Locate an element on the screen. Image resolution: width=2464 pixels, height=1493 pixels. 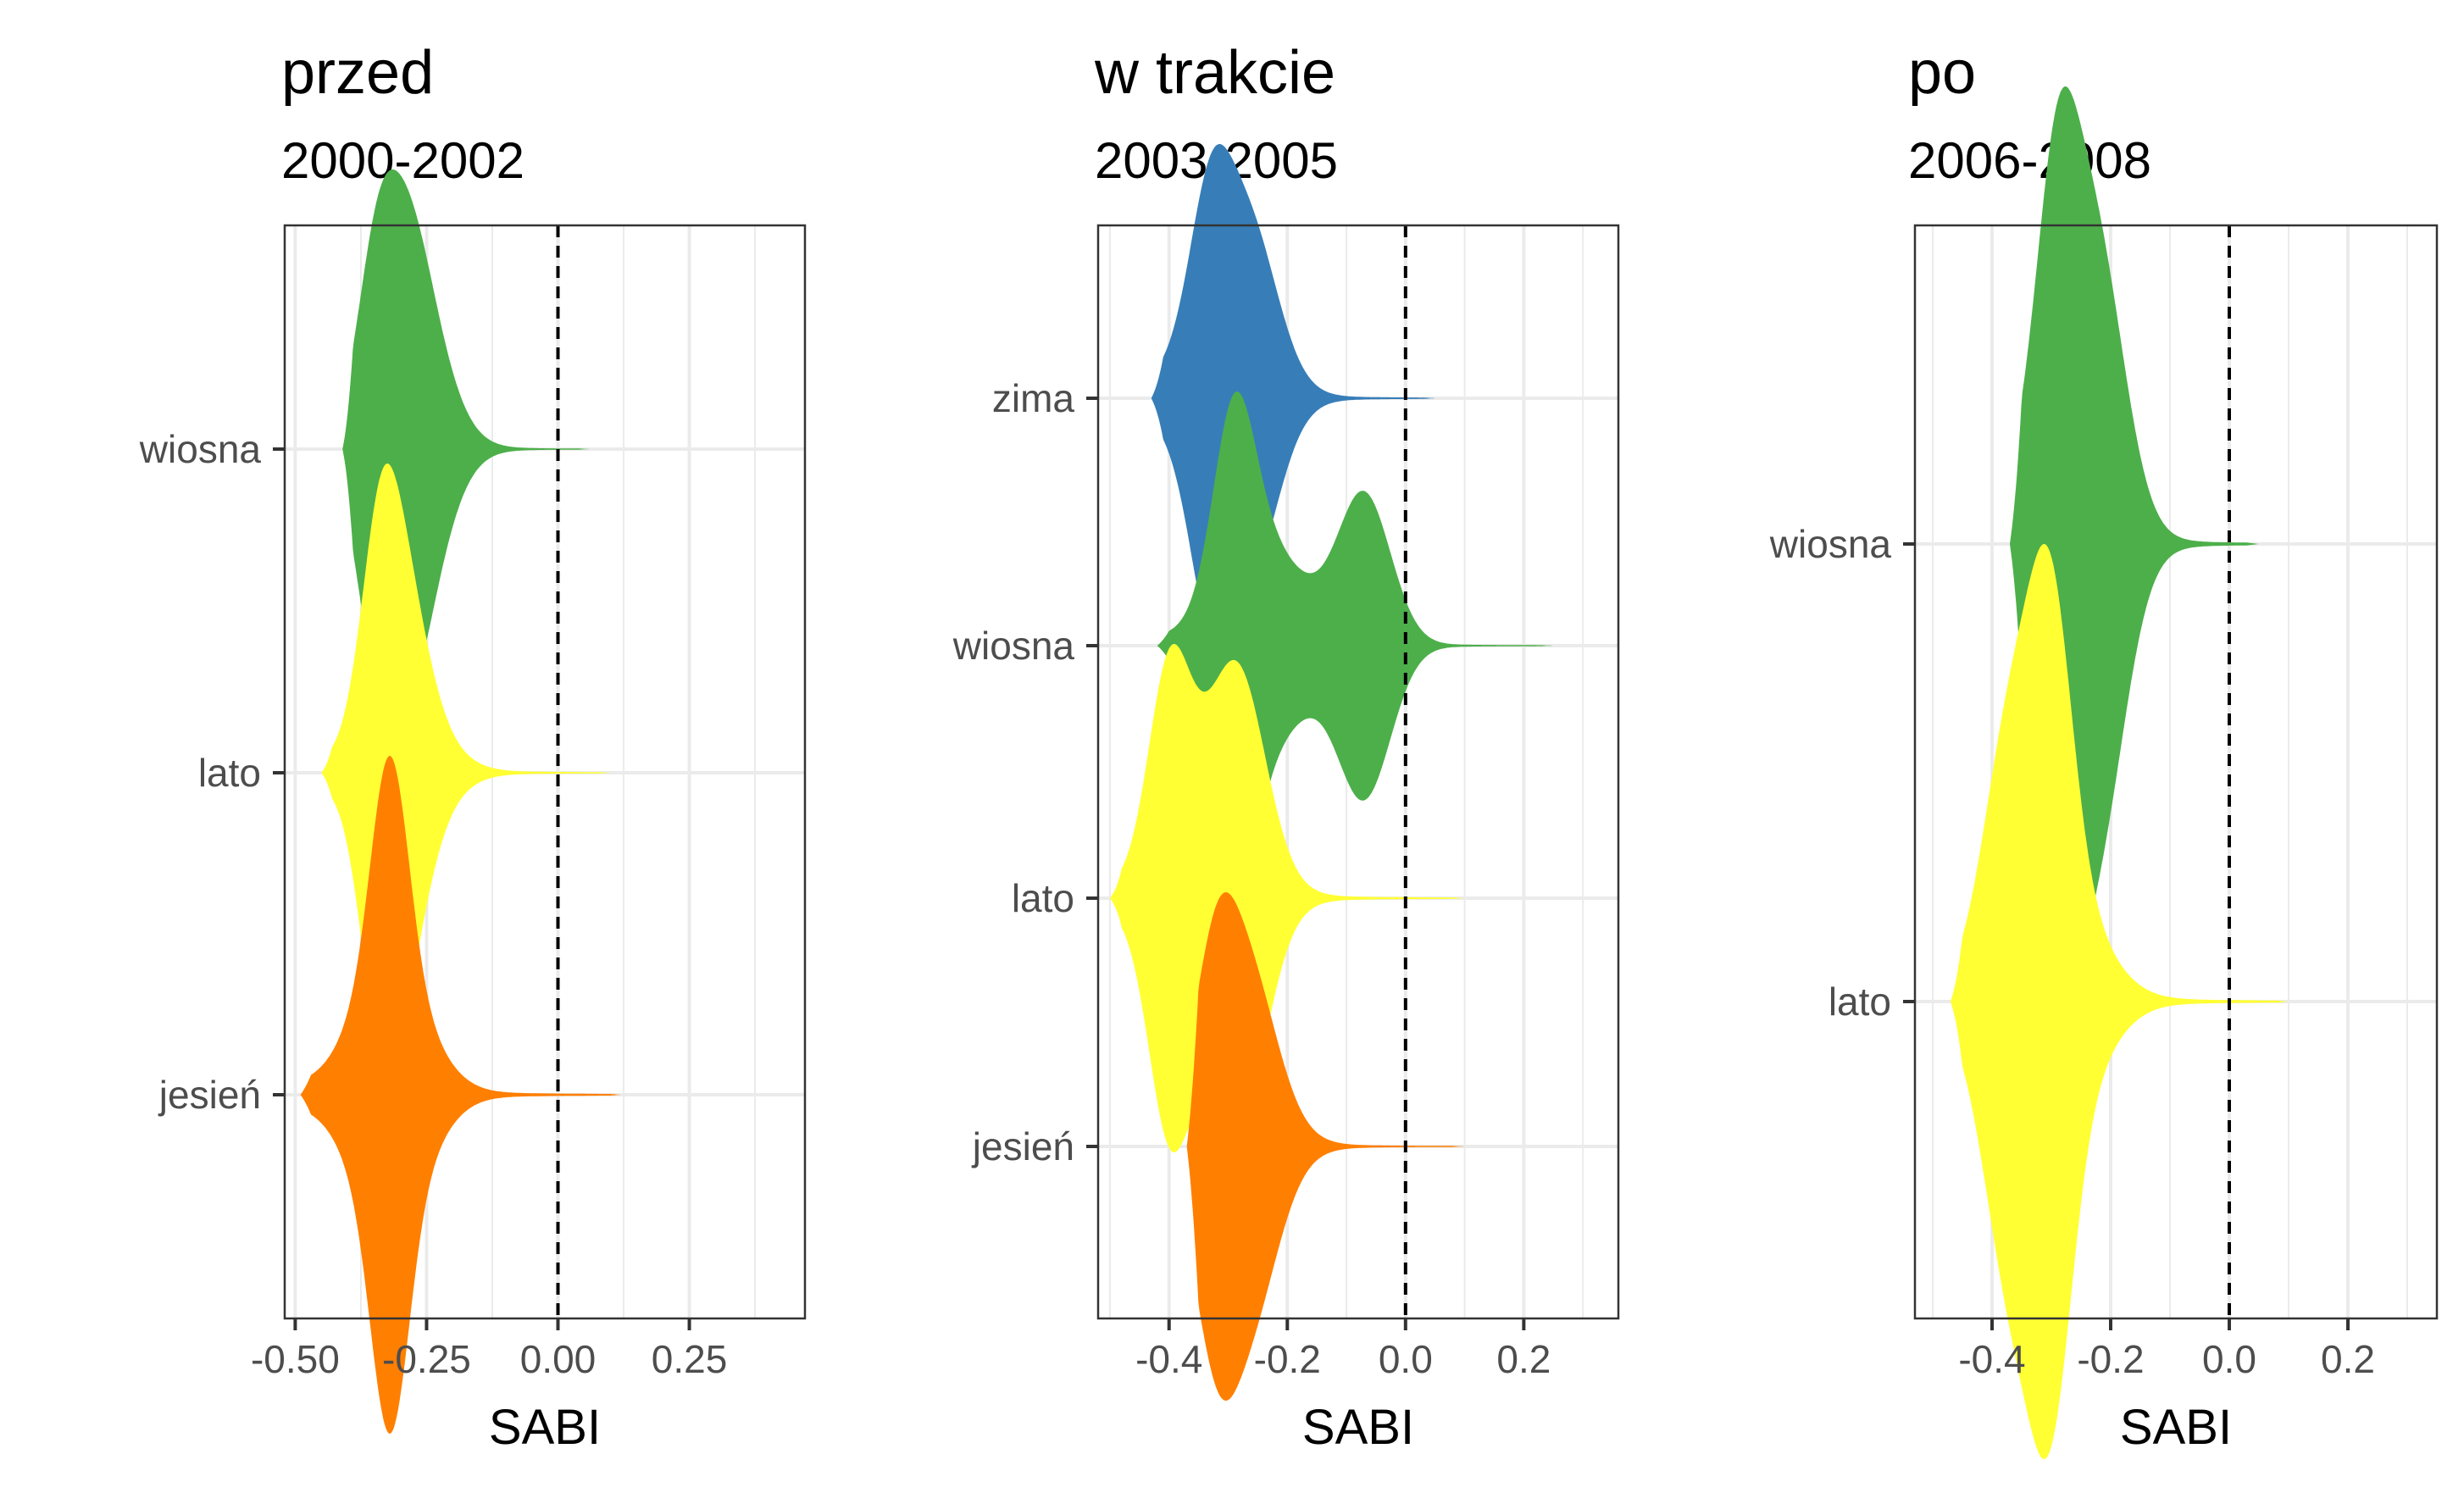
y-tick-label: zima is located at coordinates (1034, 398).